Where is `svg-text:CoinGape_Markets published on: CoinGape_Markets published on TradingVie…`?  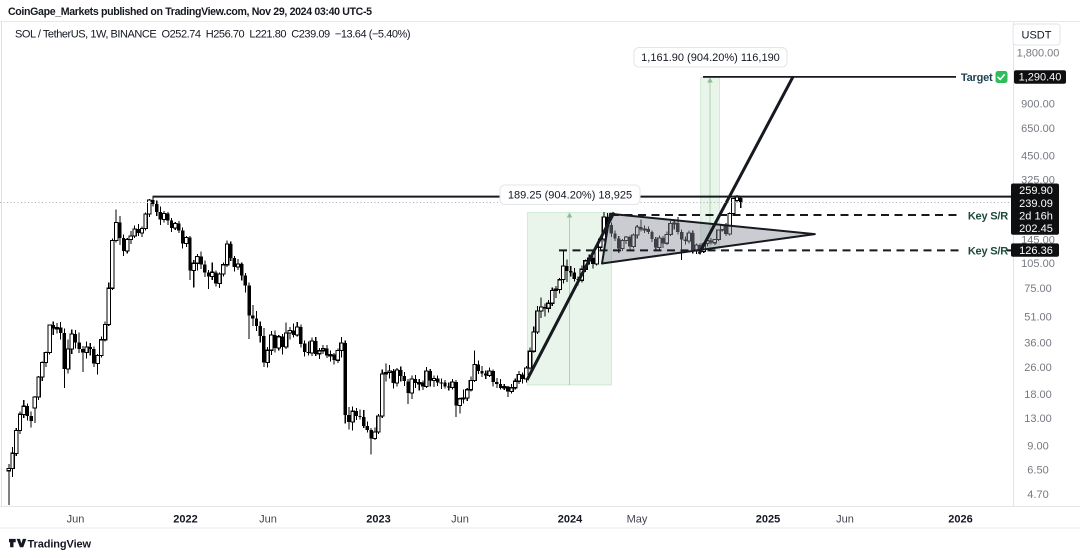 svg-text:CoinGape_Markets published on: CoinGape_Markets published on TradingVie… is located at coordinates (190, 12).